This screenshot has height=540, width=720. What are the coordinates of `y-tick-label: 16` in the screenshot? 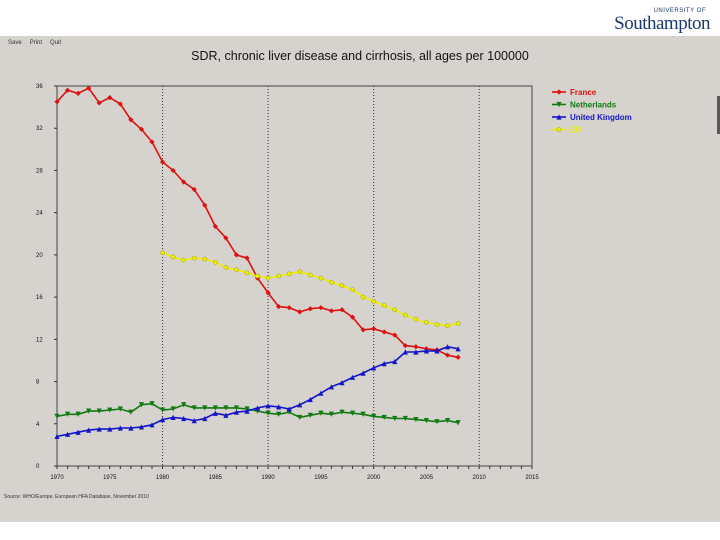 It's located at (39, 298).